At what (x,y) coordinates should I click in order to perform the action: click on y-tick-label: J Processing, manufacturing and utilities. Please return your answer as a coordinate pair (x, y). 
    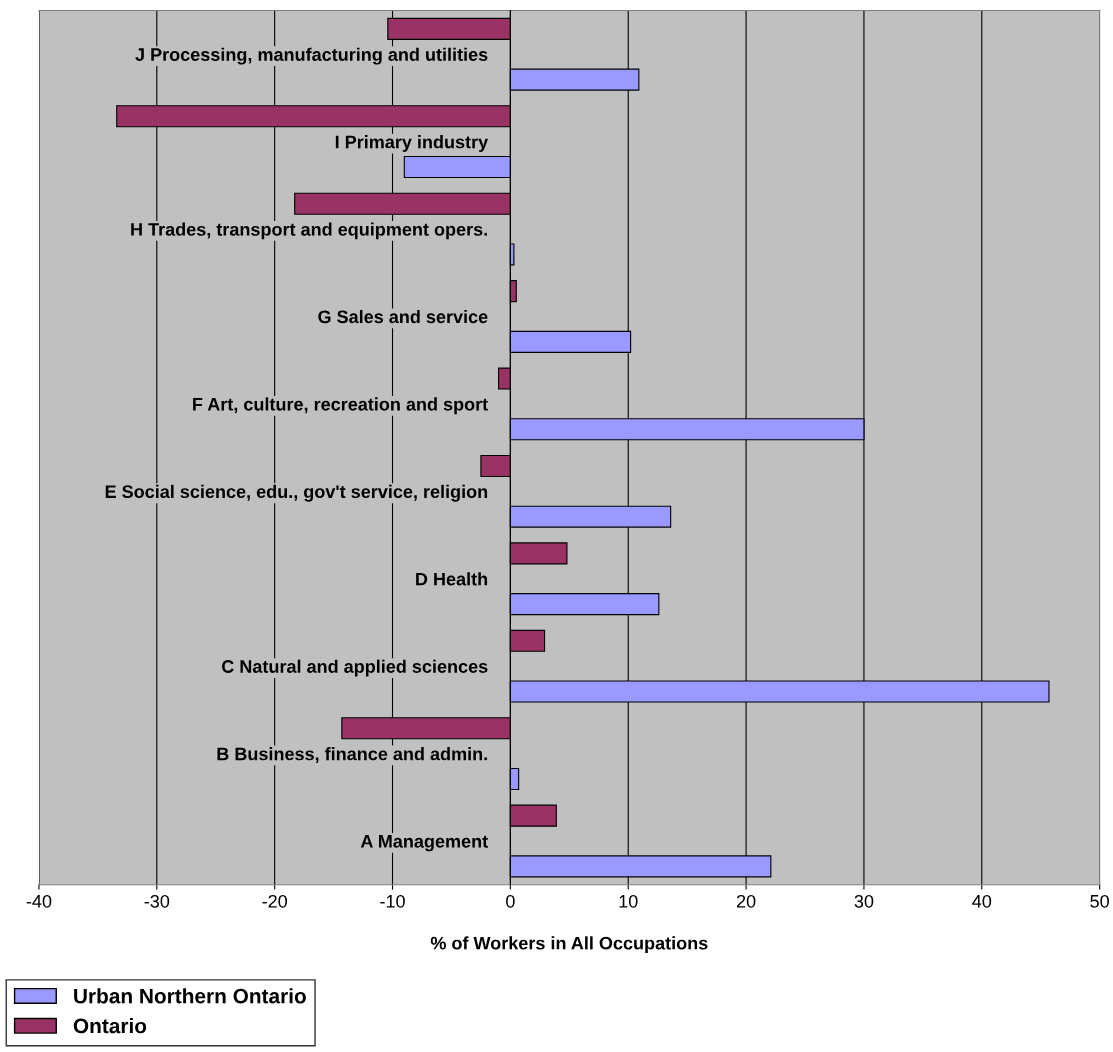
    Looking at the image, I should click on (311, 56).